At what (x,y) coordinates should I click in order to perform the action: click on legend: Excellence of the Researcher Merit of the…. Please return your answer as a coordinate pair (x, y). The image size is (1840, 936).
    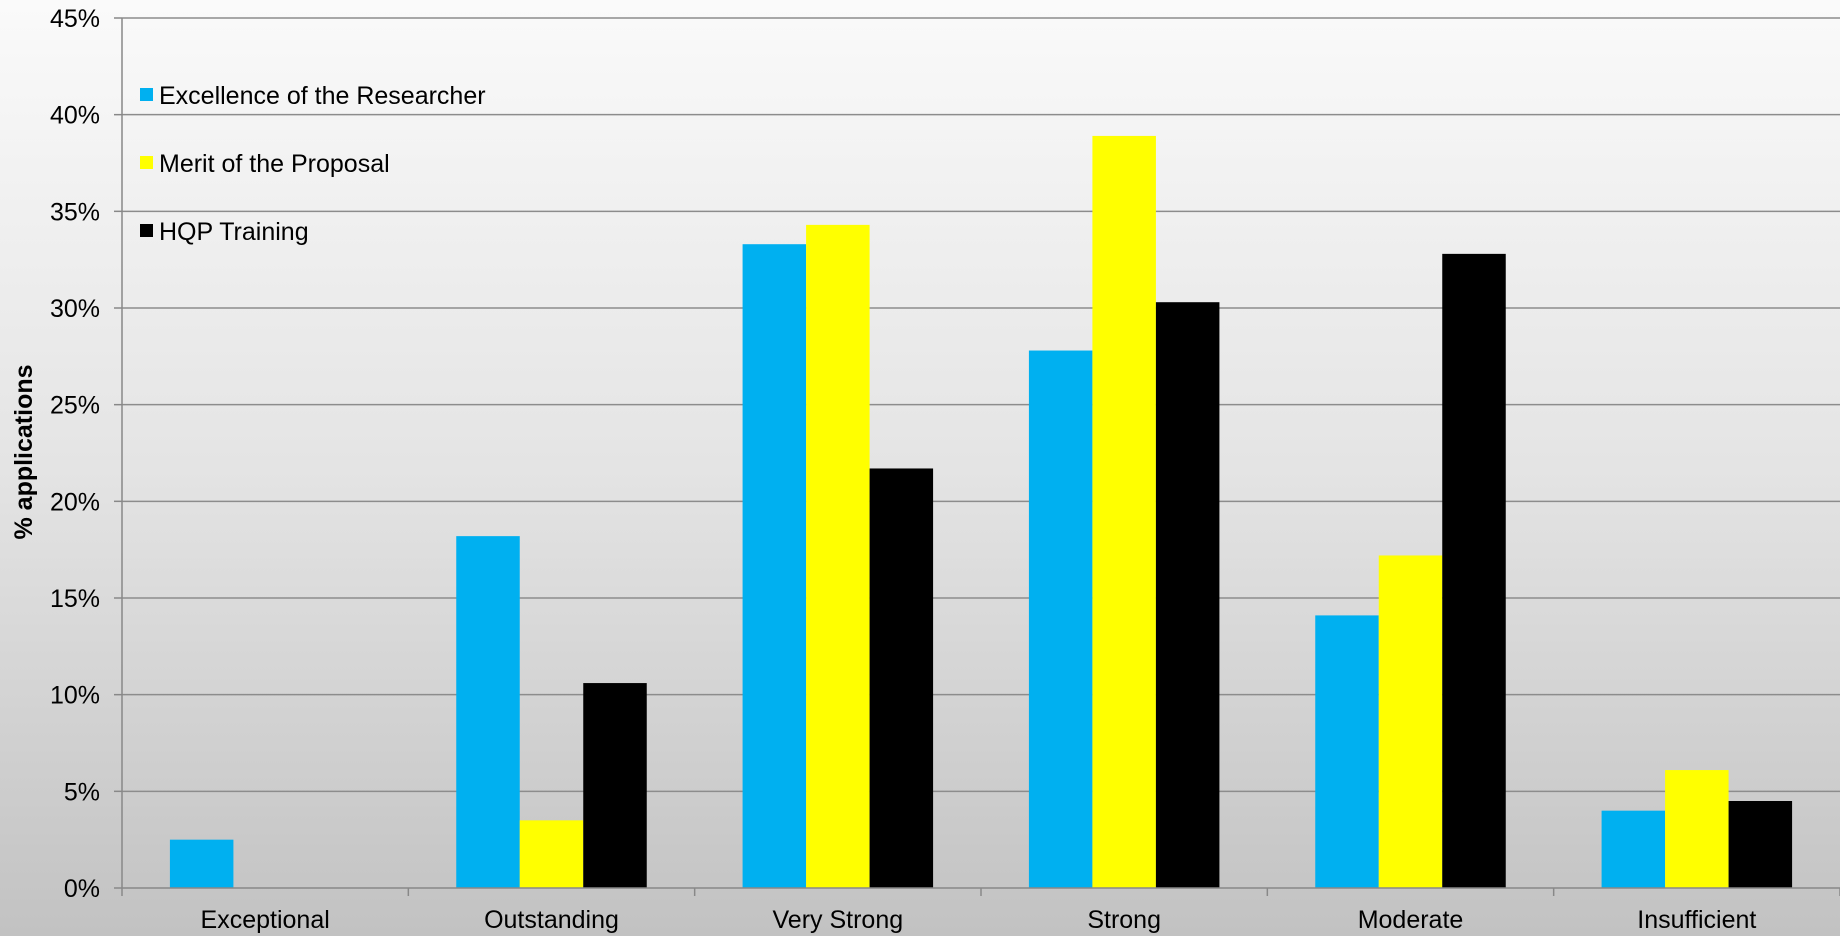
    Looking at the image, I should click on (313, 164).